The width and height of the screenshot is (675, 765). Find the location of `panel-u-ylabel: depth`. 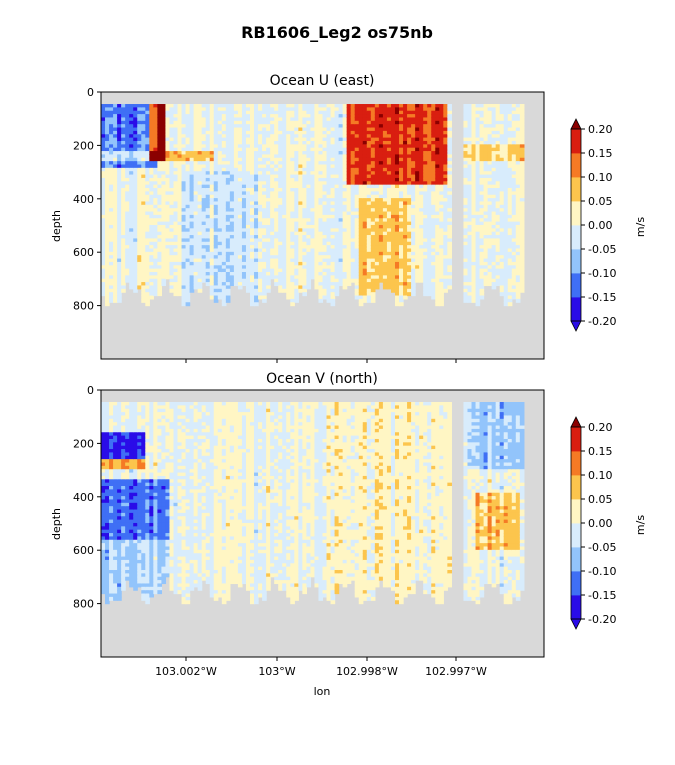

panel-u-ylabel: depth is located at coordinates (56, 226).